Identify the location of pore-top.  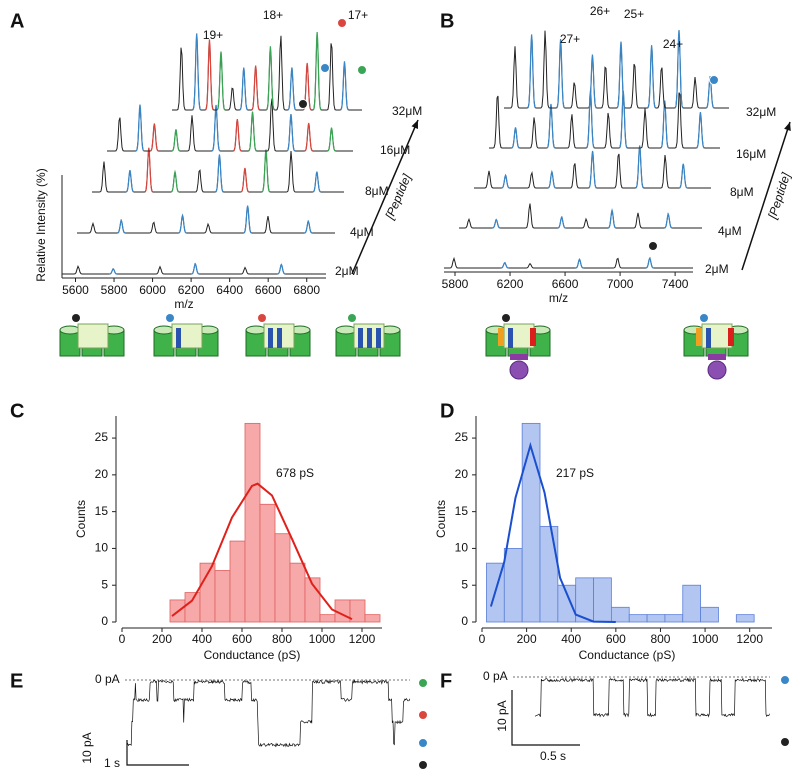
(346, 330).